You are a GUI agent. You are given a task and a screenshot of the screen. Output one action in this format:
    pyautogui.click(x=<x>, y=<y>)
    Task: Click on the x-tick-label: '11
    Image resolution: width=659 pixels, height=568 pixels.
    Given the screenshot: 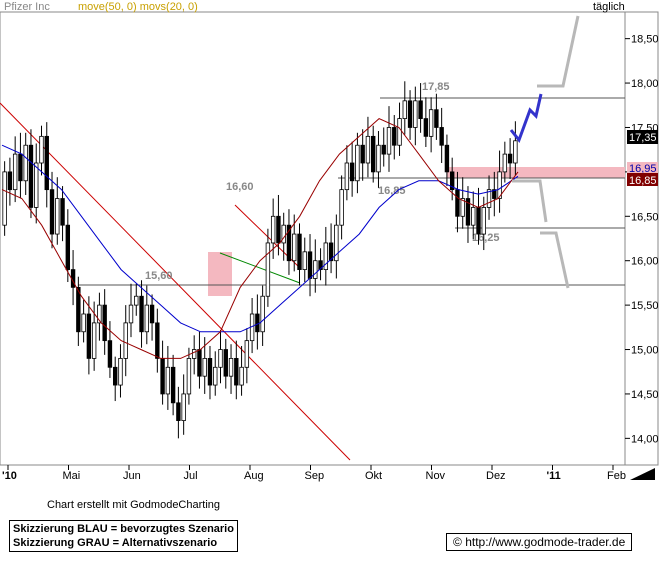 What is the action you would take?
    pyautogui.click(x=554, y=476)
    